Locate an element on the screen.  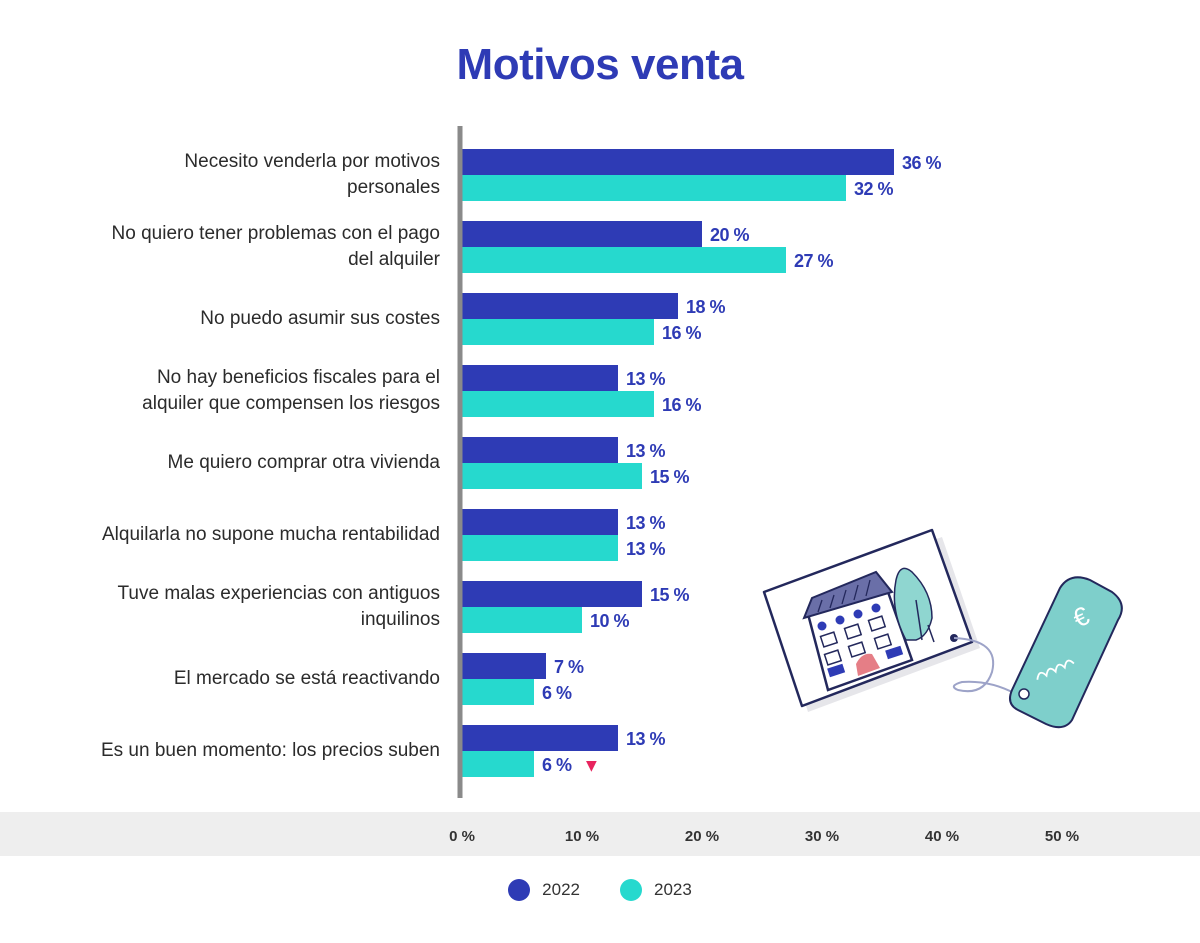
data-label-2023: 32 % is located at coordinates (874, 189).